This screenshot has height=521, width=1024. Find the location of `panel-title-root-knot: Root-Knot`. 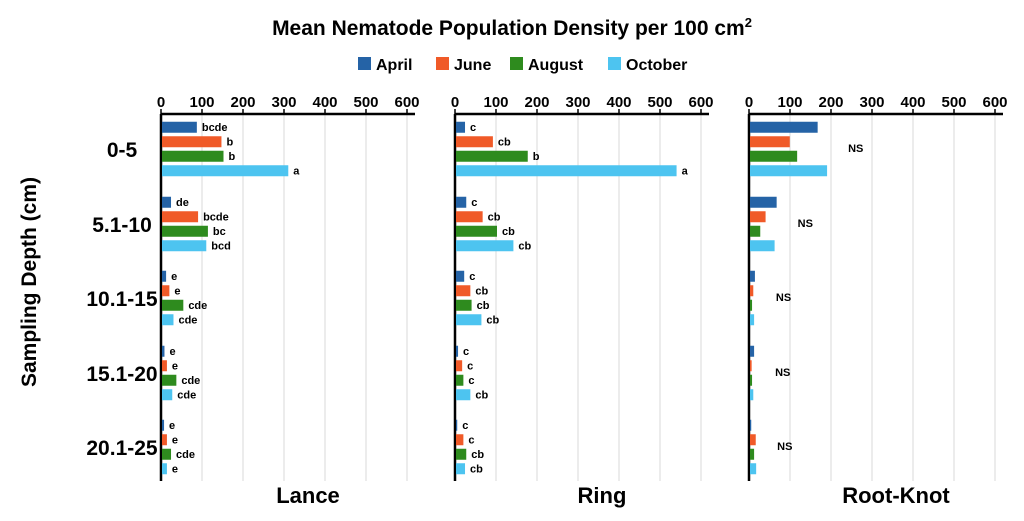

panel-title-root-knot: Root-Knot is located at coordinates (896, 495).